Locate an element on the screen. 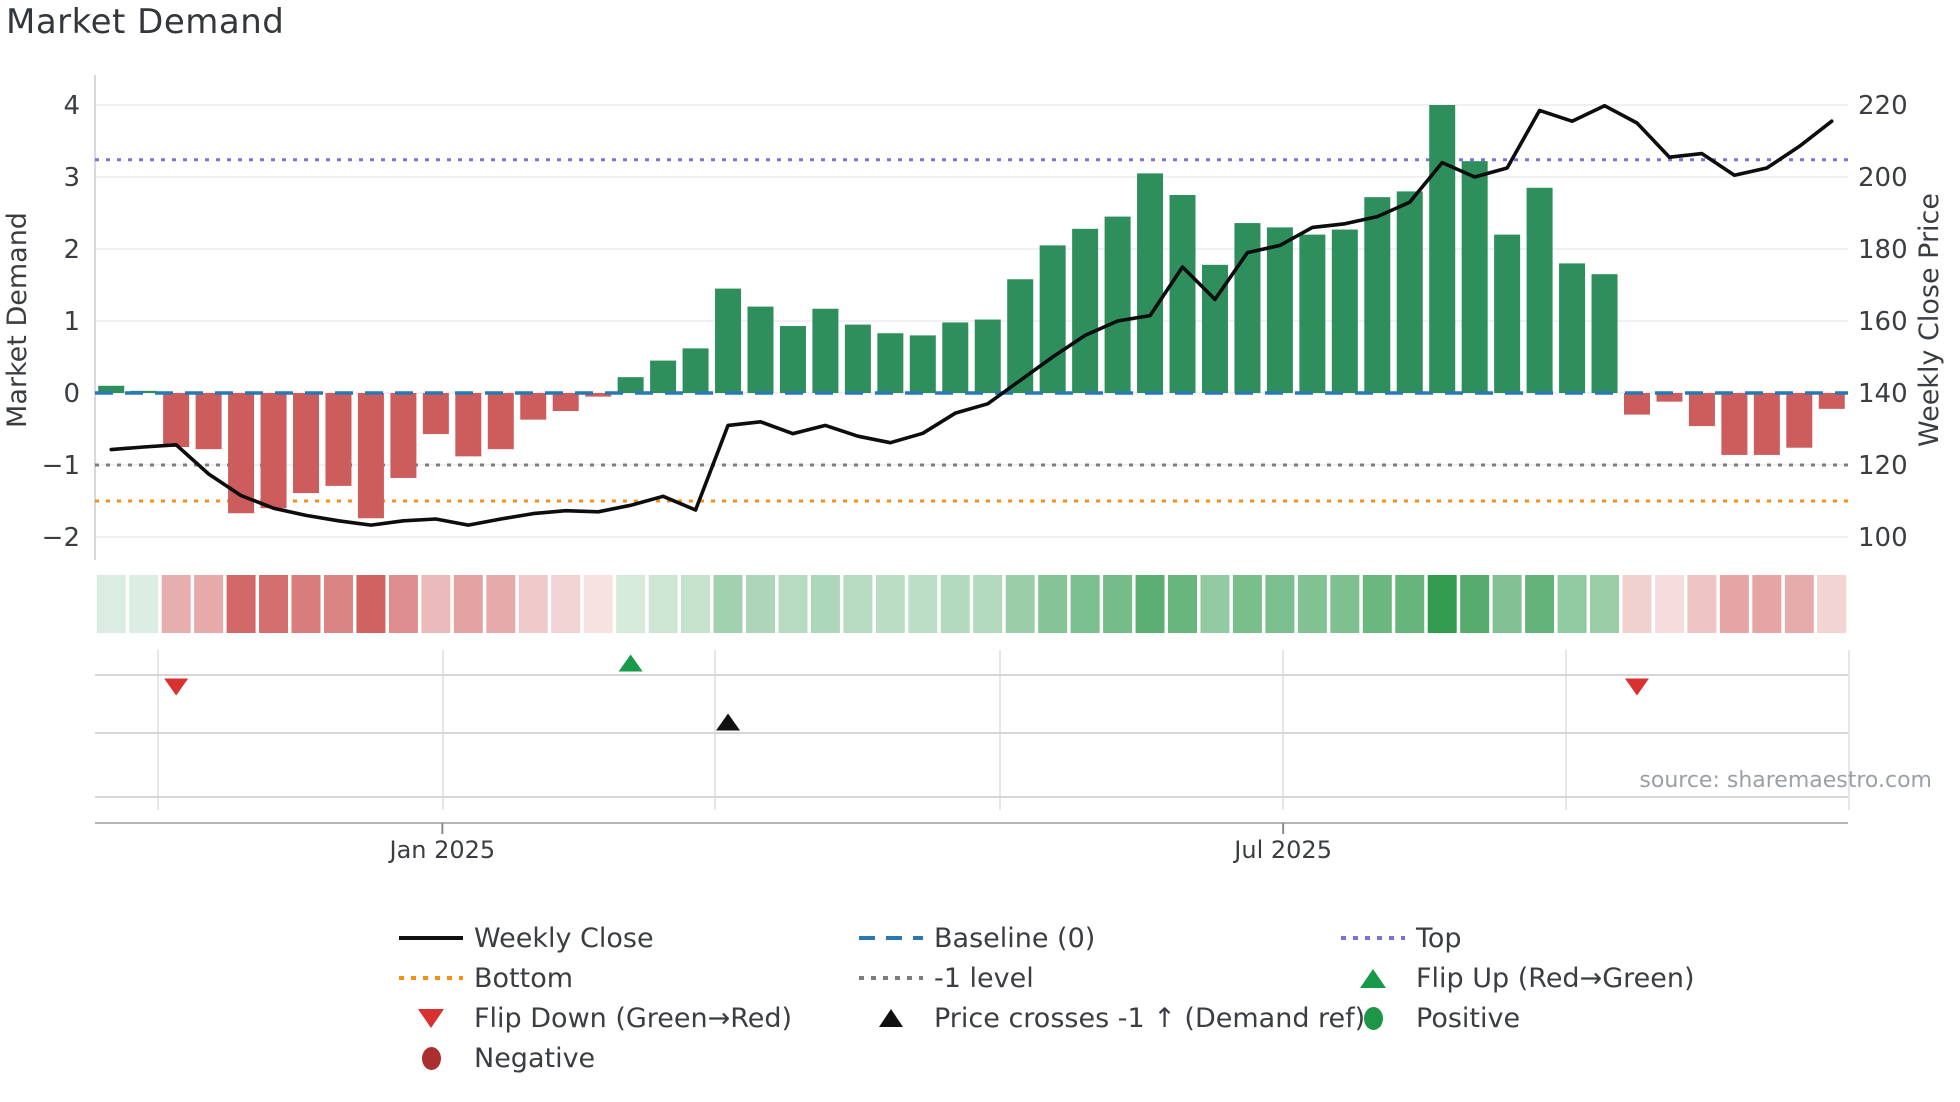 The height and width of the screenshot is (1102, 1960). dotted-gray-icon is located at coordinates (891, 978).